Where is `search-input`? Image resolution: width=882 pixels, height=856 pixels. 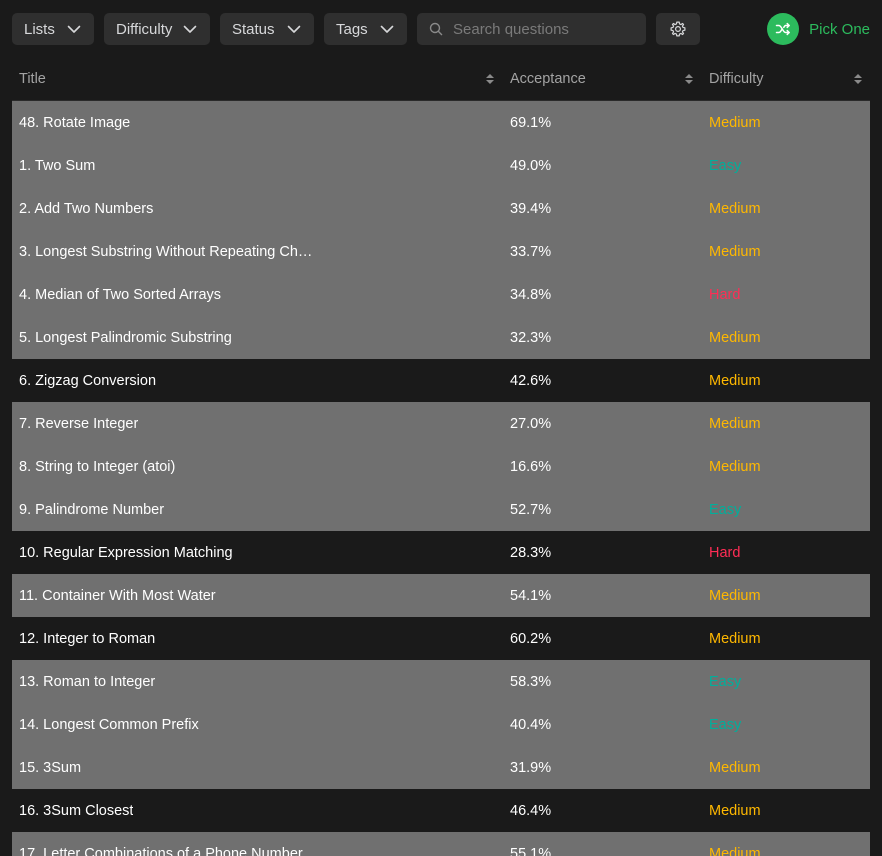 search-input is located at coordinates (538, 29).